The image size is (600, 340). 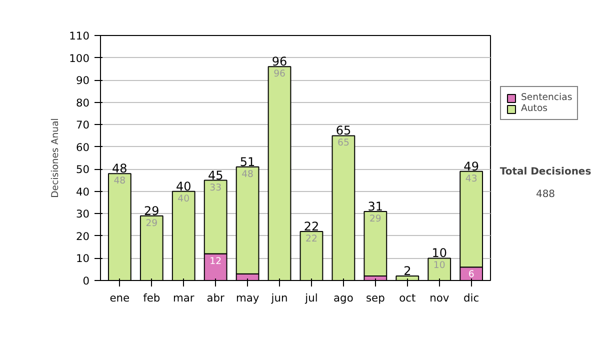 I want to click on y-tick-label: 0, so click(x=86, y=281).